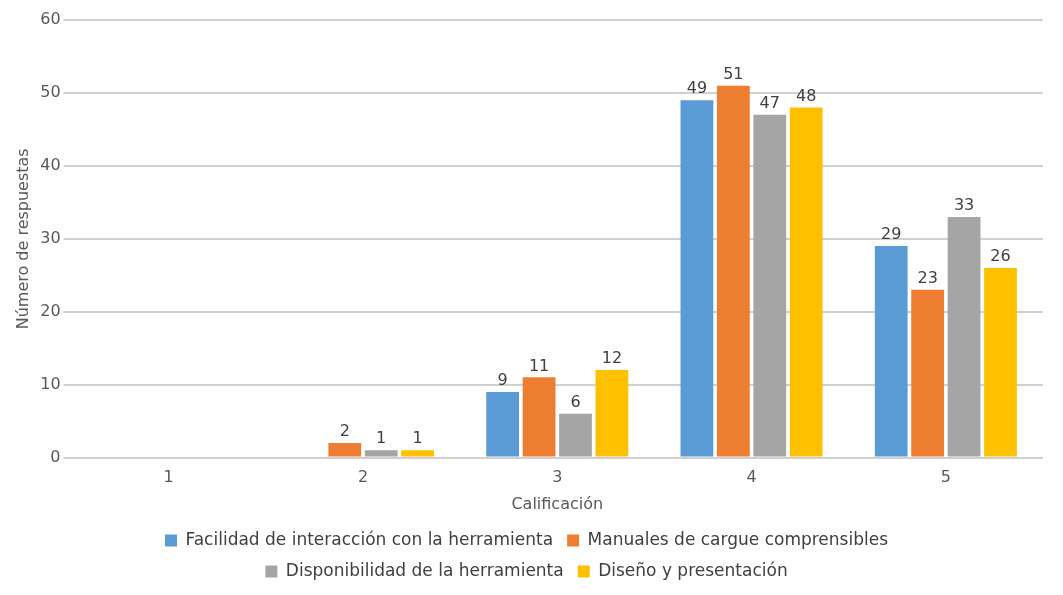 This screenshot has height=595, width=1063. What do you see at coordinates (557, 477) in the screenshot?
I see `x-tick-label: 3` at bounding box center [557, 477].